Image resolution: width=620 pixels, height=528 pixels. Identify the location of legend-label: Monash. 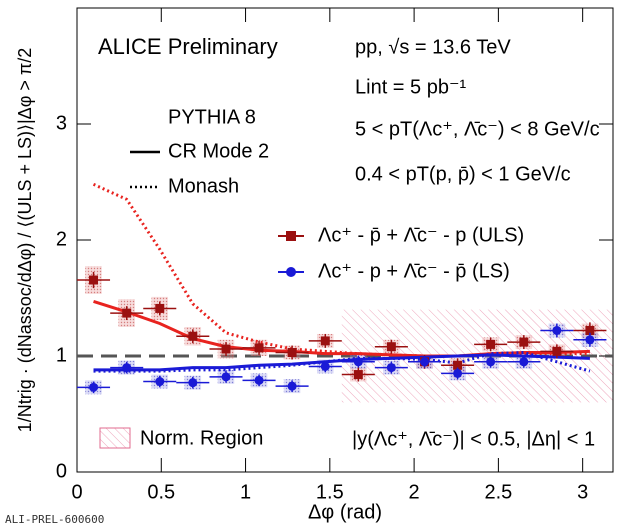
(203, 186).